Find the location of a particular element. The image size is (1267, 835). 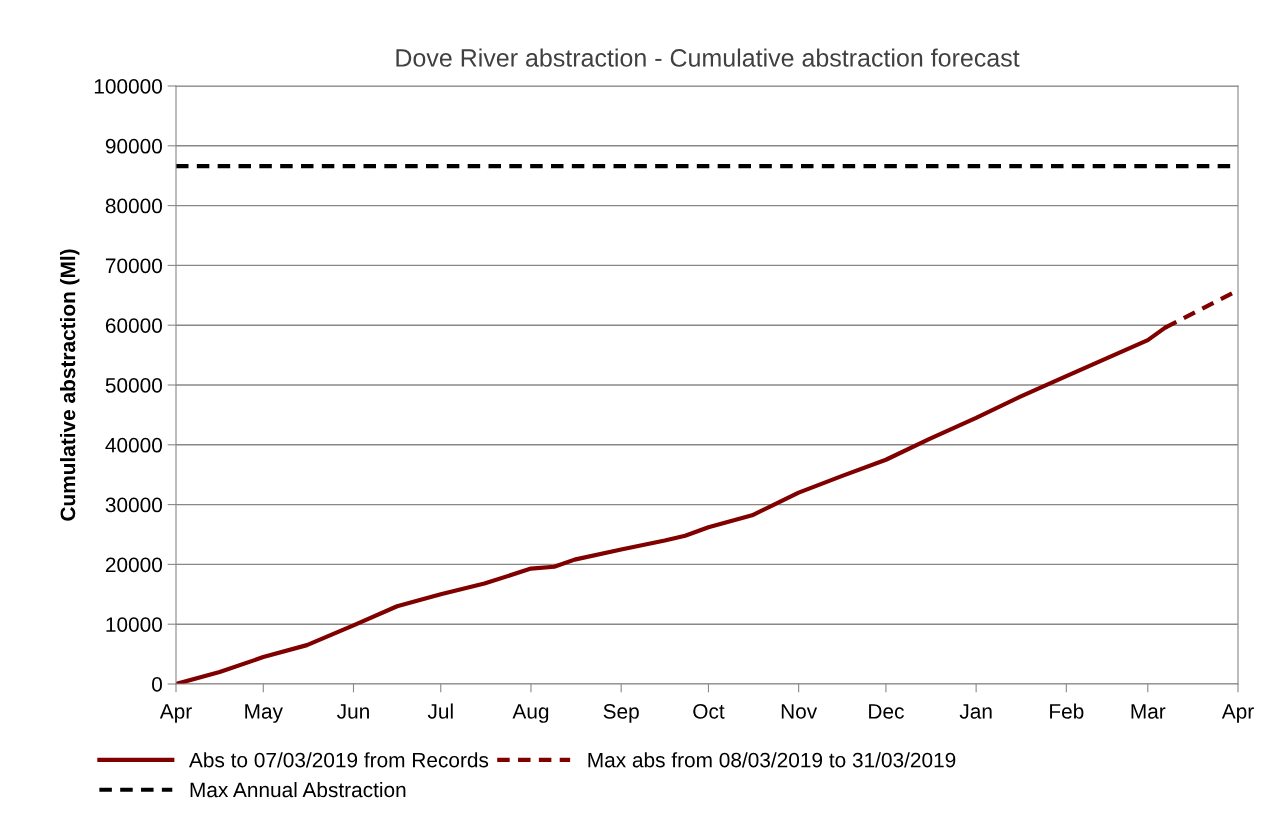

x-tick-label: Jan is located at coordinates (975, 711).